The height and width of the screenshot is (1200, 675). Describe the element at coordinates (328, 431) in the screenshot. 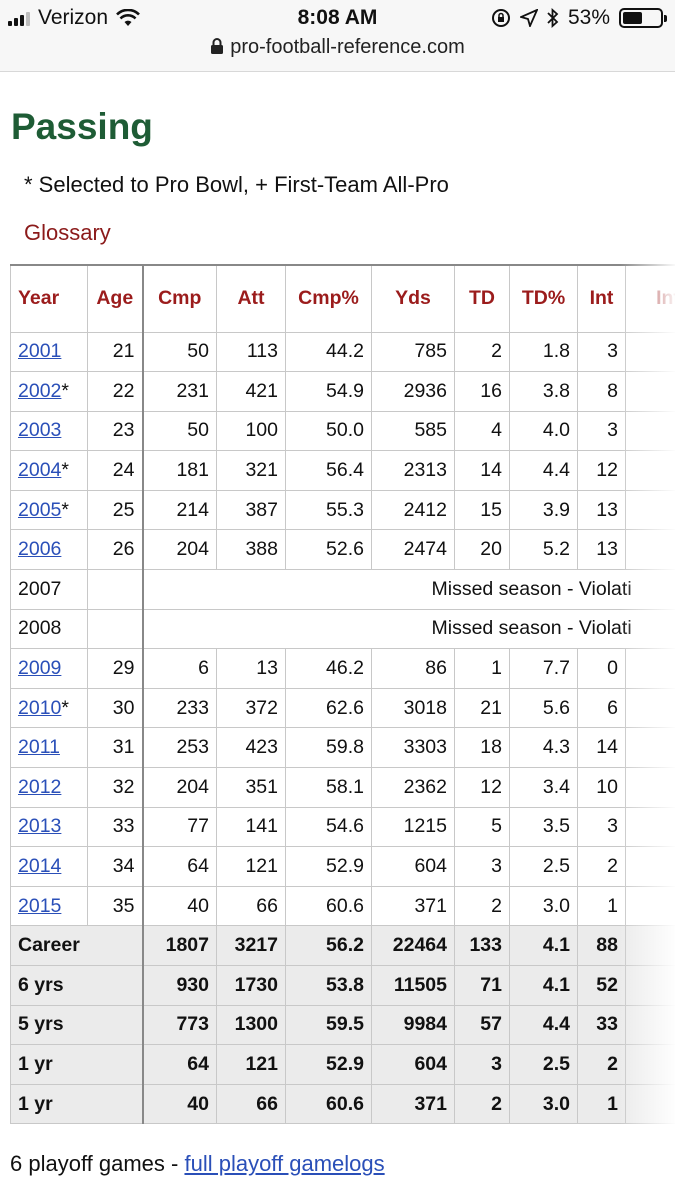

I see `cmp-pct-cell: 50.0` at that location.